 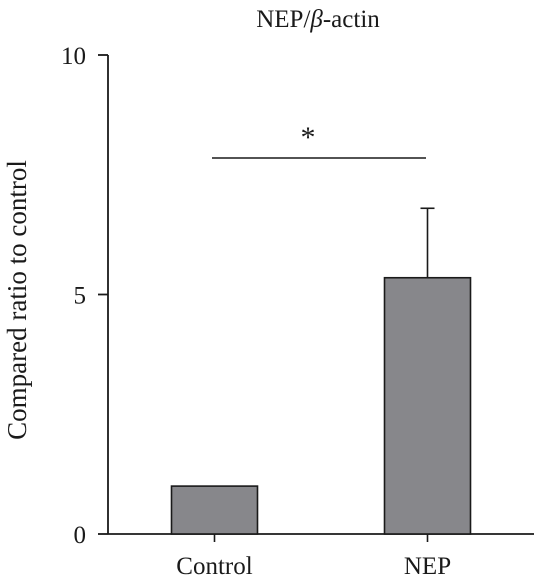 What do you see at coordinates (427, 566) in the screenshot?
I see `x-tick-label: NEP` at bounding box center [427, 566].